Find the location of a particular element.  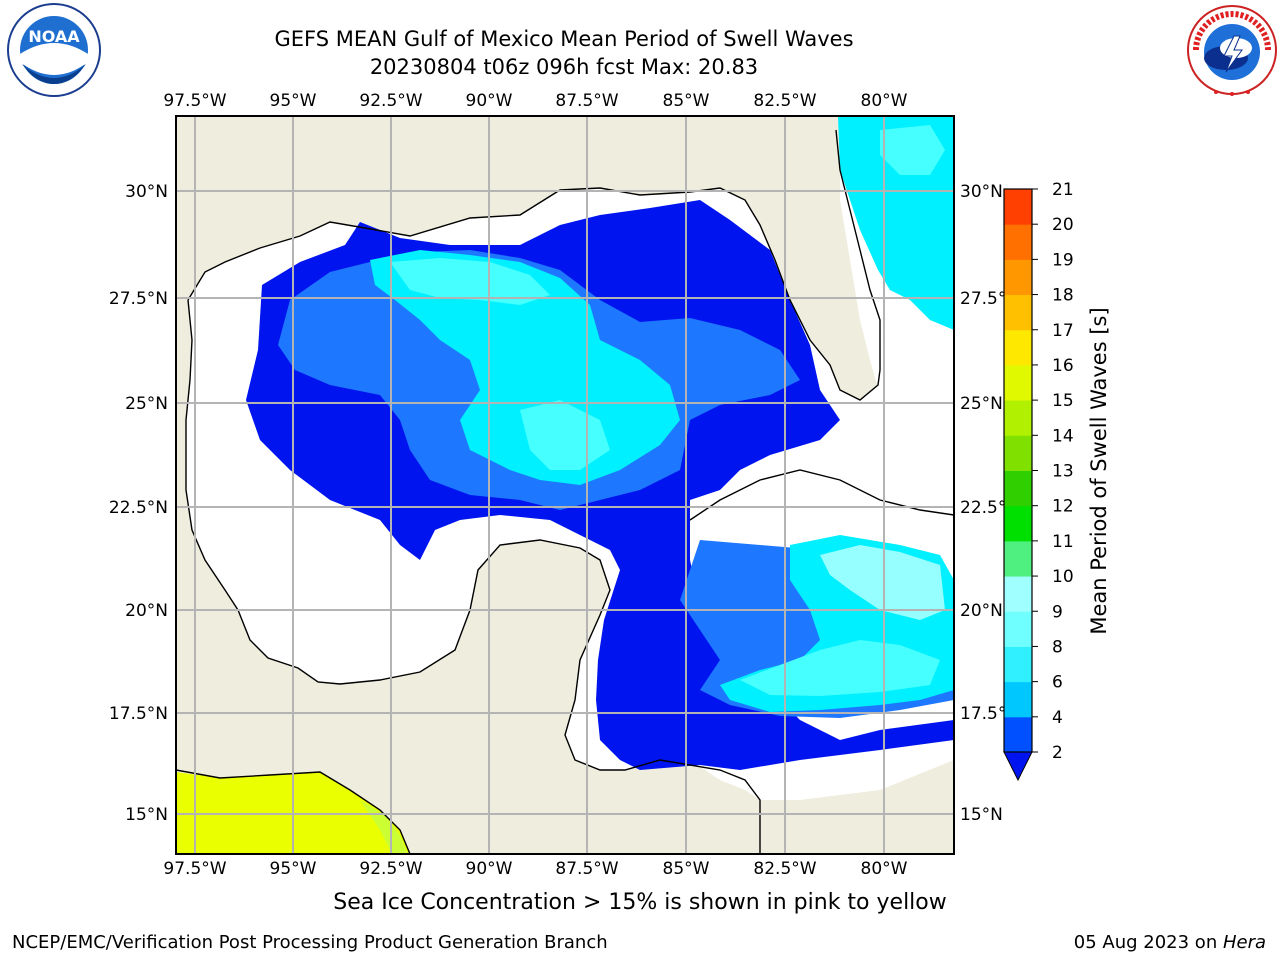

colorbar-tick-label: 16 is located at coordinates (1063, 366).